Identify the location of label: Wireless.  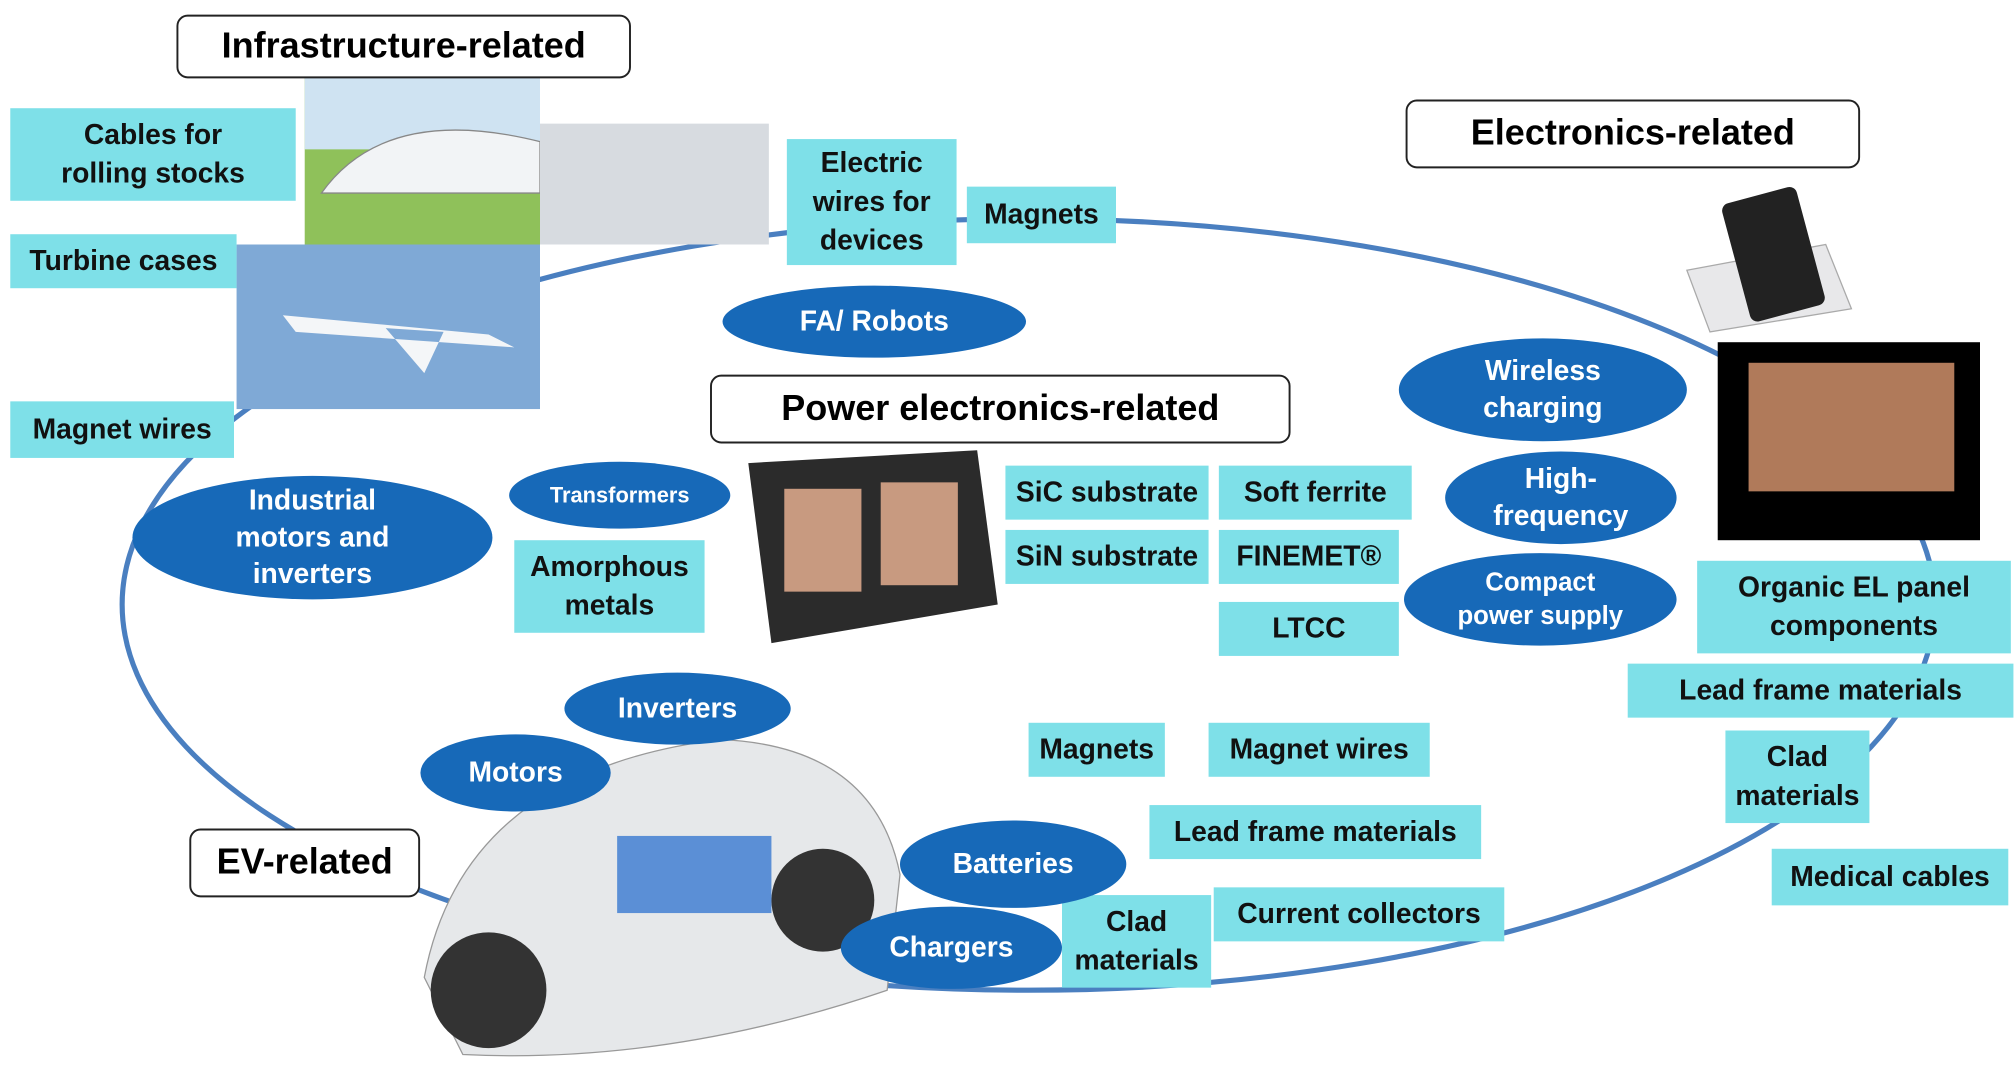
(1543, 370).